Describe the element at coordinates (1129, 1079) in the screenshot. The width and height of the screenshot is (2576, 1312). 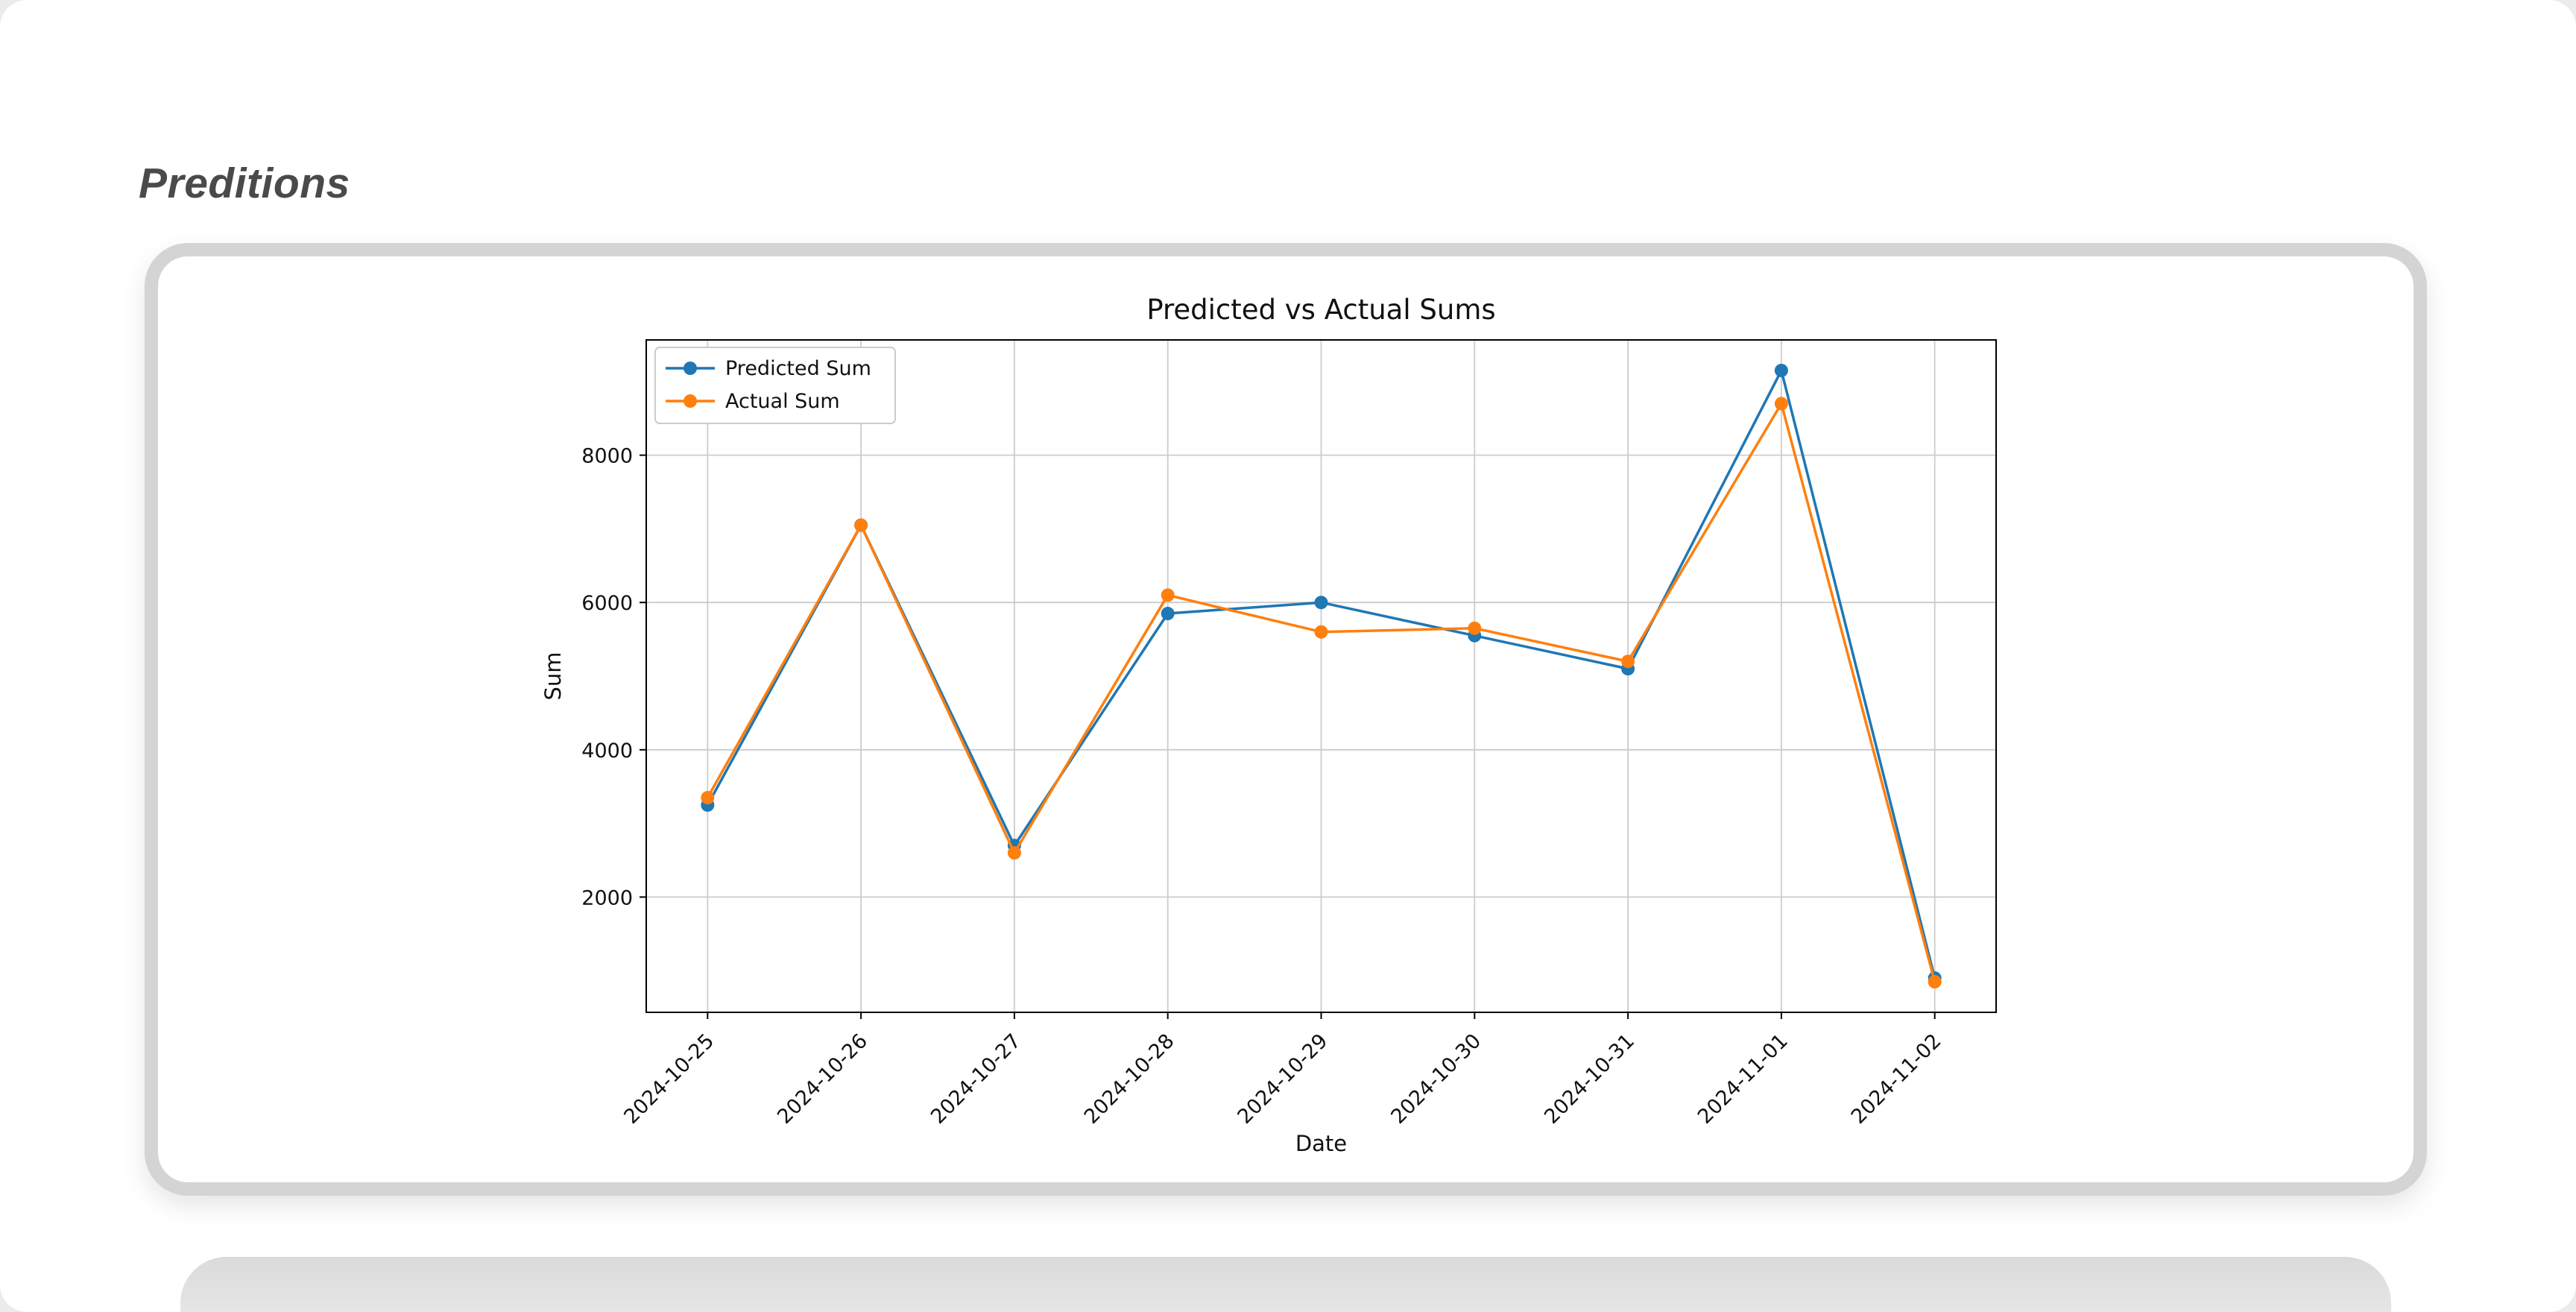
I see `x-tick-label: 2024-10-28` at that location.